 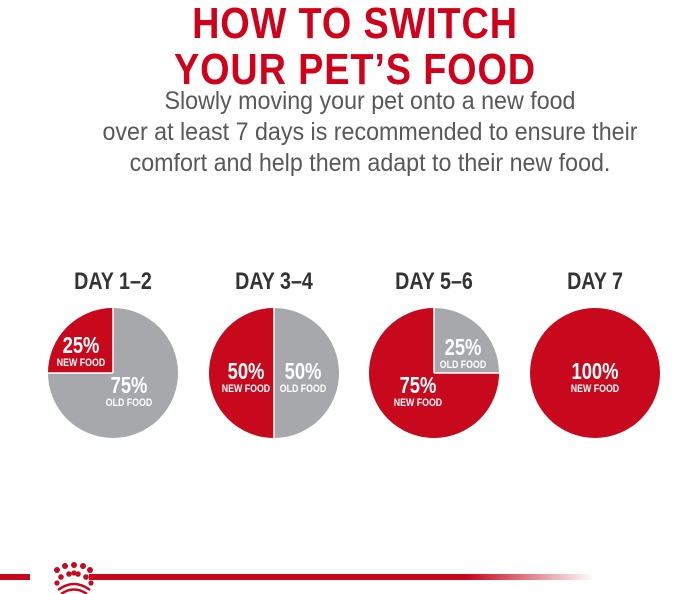 I want to click on old-food-percent: 75%, so click(x=129, y=385).